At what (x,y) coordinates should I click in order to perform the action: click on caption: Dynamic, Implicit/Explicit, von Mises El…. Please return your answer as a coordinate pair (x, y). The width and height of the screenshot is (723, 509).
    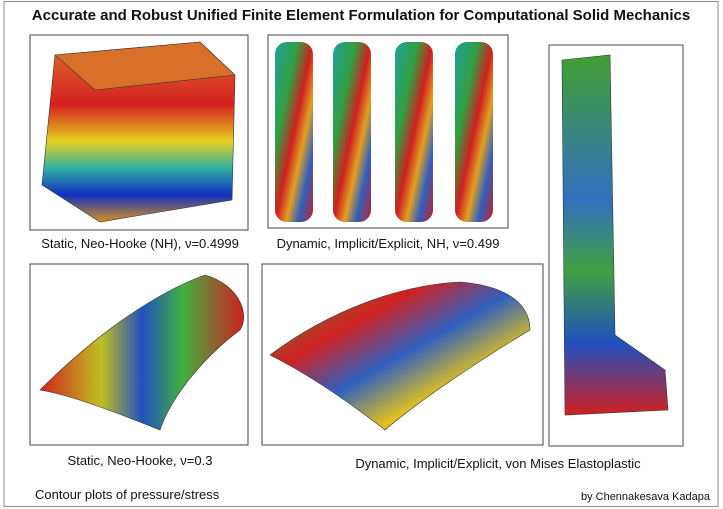
    Looking at the image, I should click on (498, 463).